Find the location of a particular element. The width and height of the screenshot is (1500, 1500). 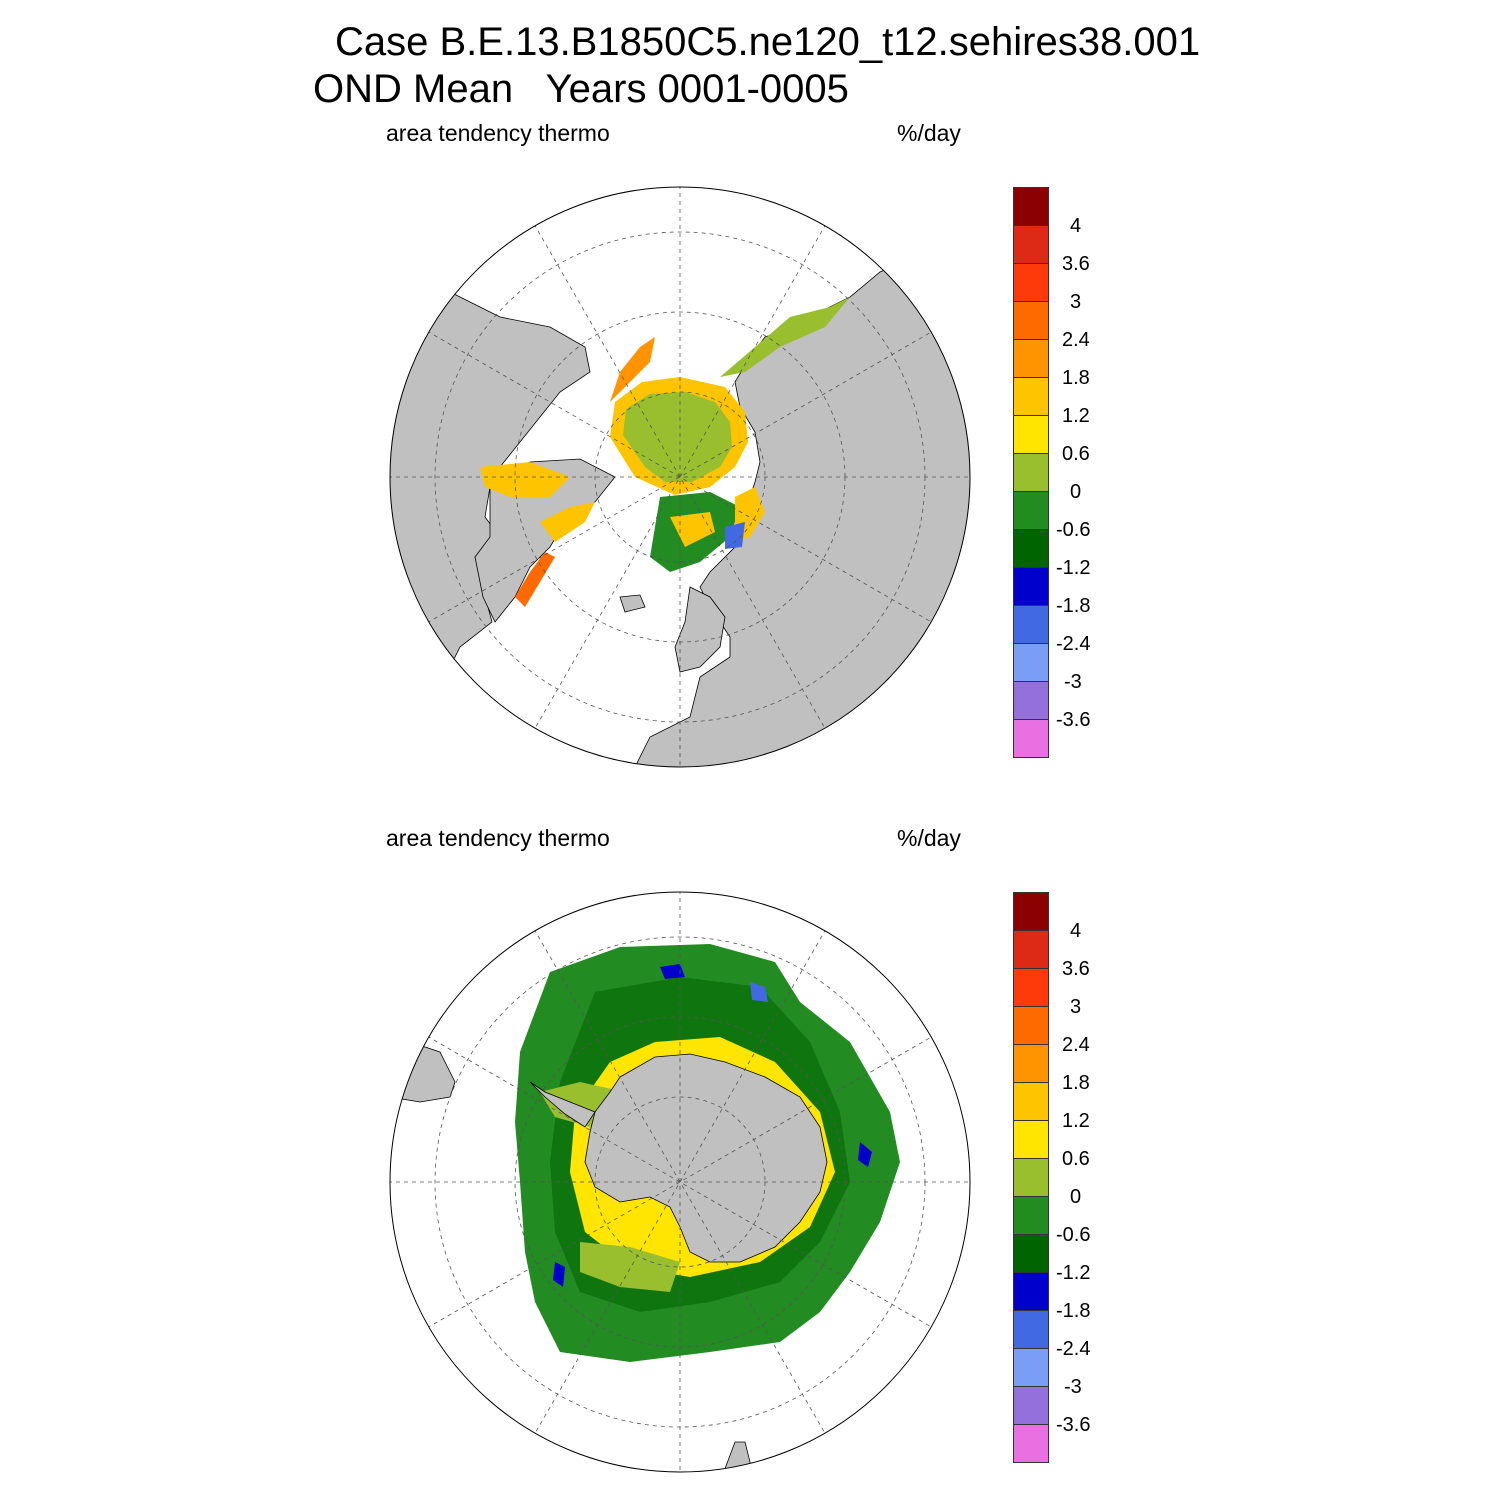

sh-colorbar-tick: 4 is located at coordinates (1076, 931).